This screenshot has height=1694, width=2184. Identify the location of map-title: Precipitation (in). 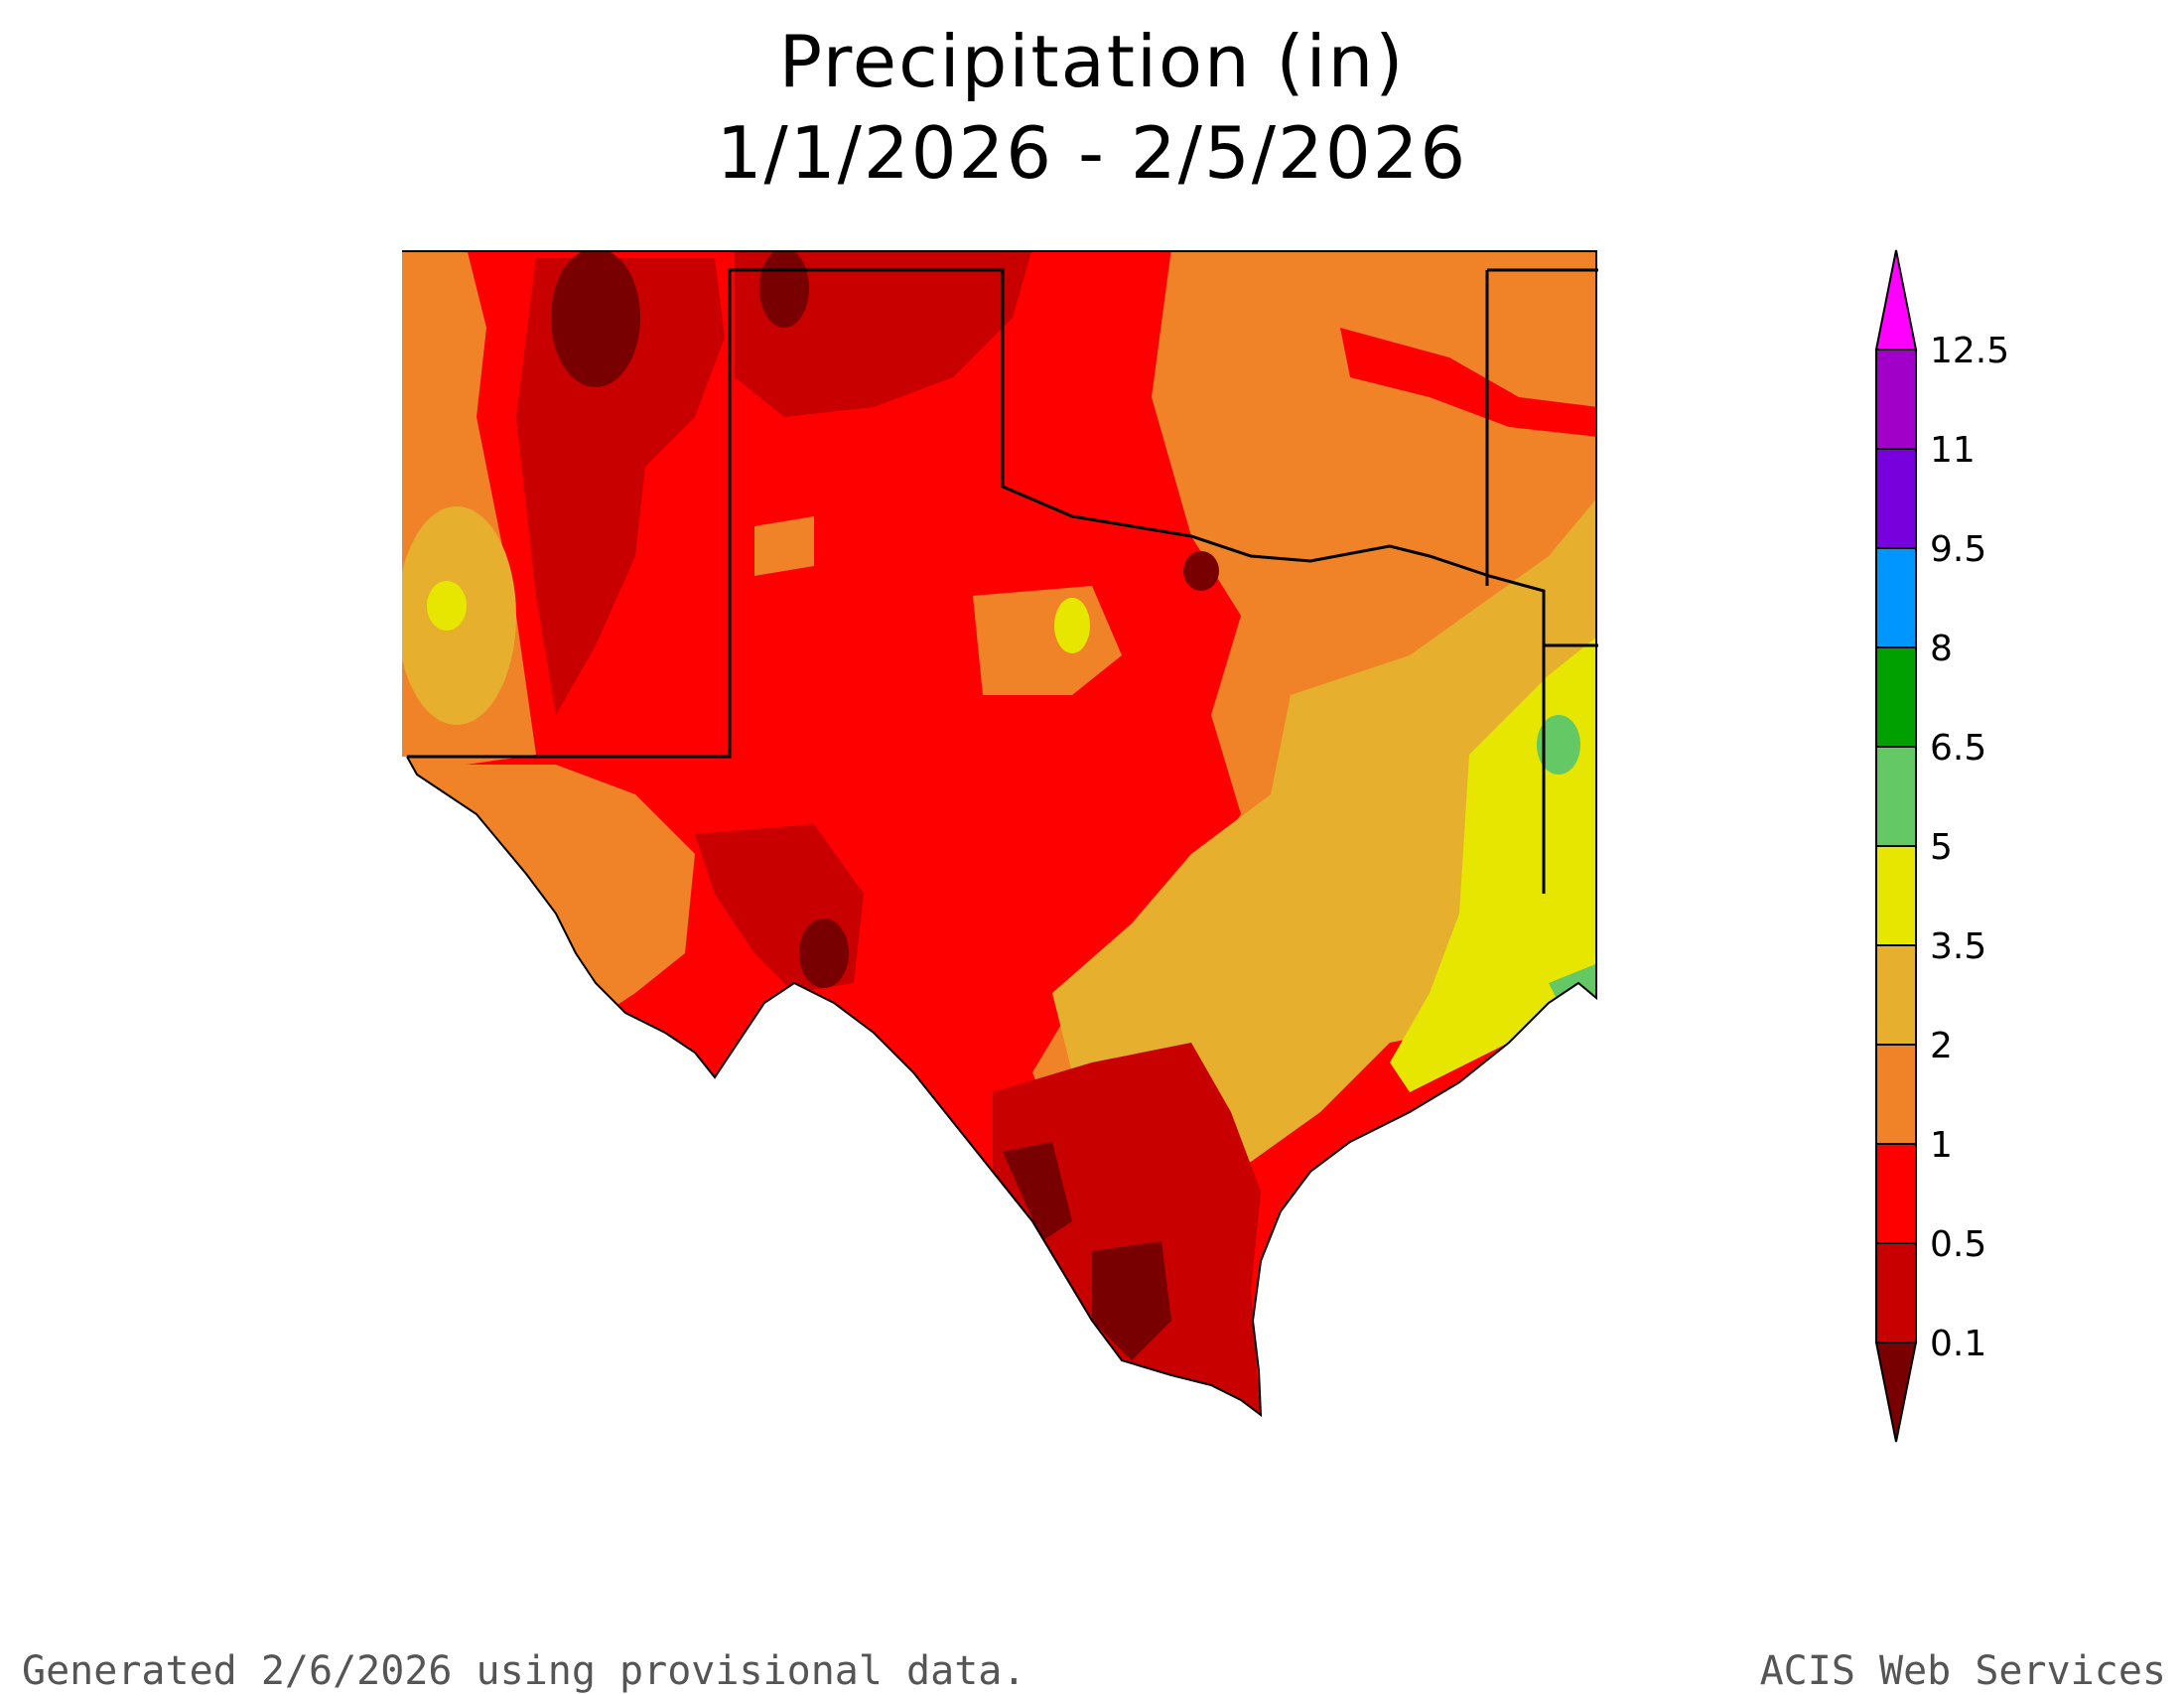
(1092, 62).